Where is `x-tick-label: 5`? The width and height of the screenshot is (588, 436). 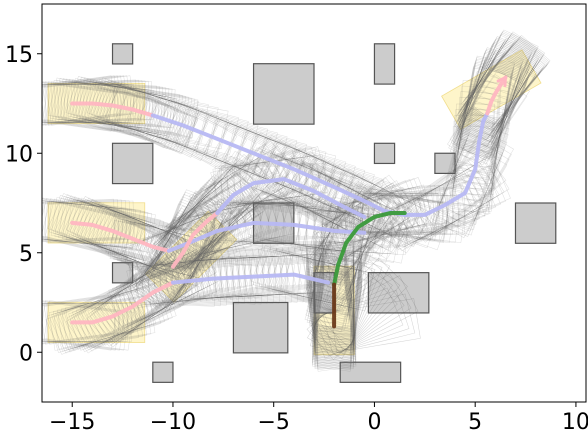
x-tick-label: 5 is located at coordinates (475, 422).